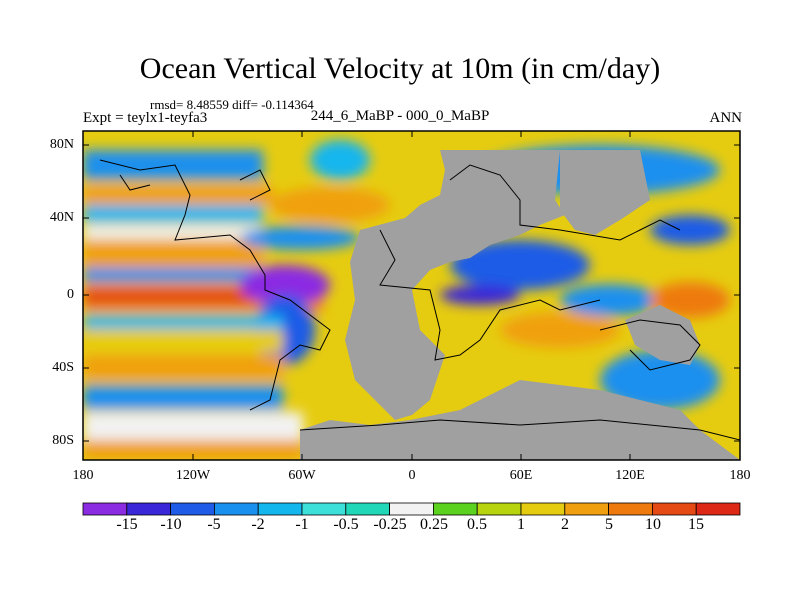 The width and height of the screenshot is (800, 600). I want to click on season-label: ANN, so click(726, 118).